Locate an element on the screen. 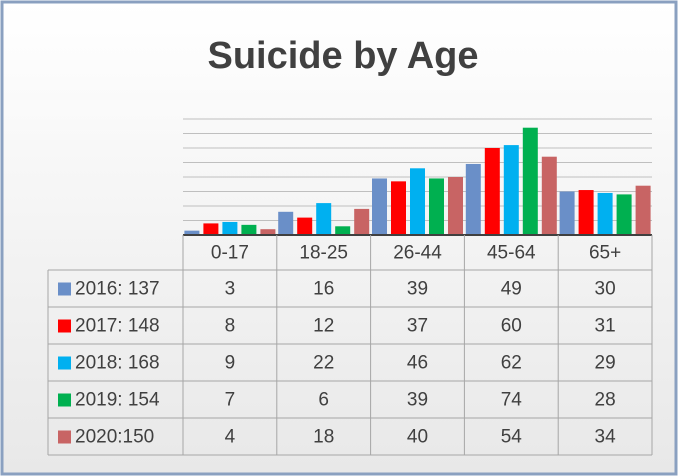 This screenshot has width=678, height=476. table-value: 28 is located at coordinates (605, 400).